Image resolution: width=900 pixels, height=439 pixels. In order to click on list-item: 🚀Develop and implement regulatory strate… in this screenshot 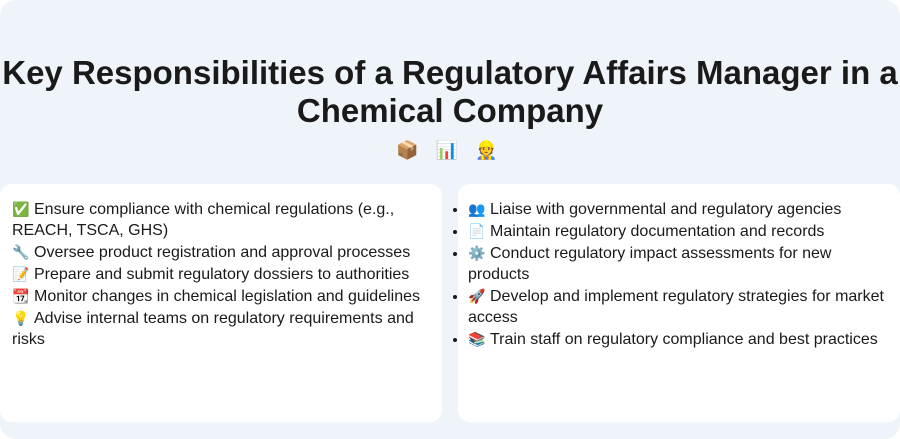, I will do `click(678, 307)`.